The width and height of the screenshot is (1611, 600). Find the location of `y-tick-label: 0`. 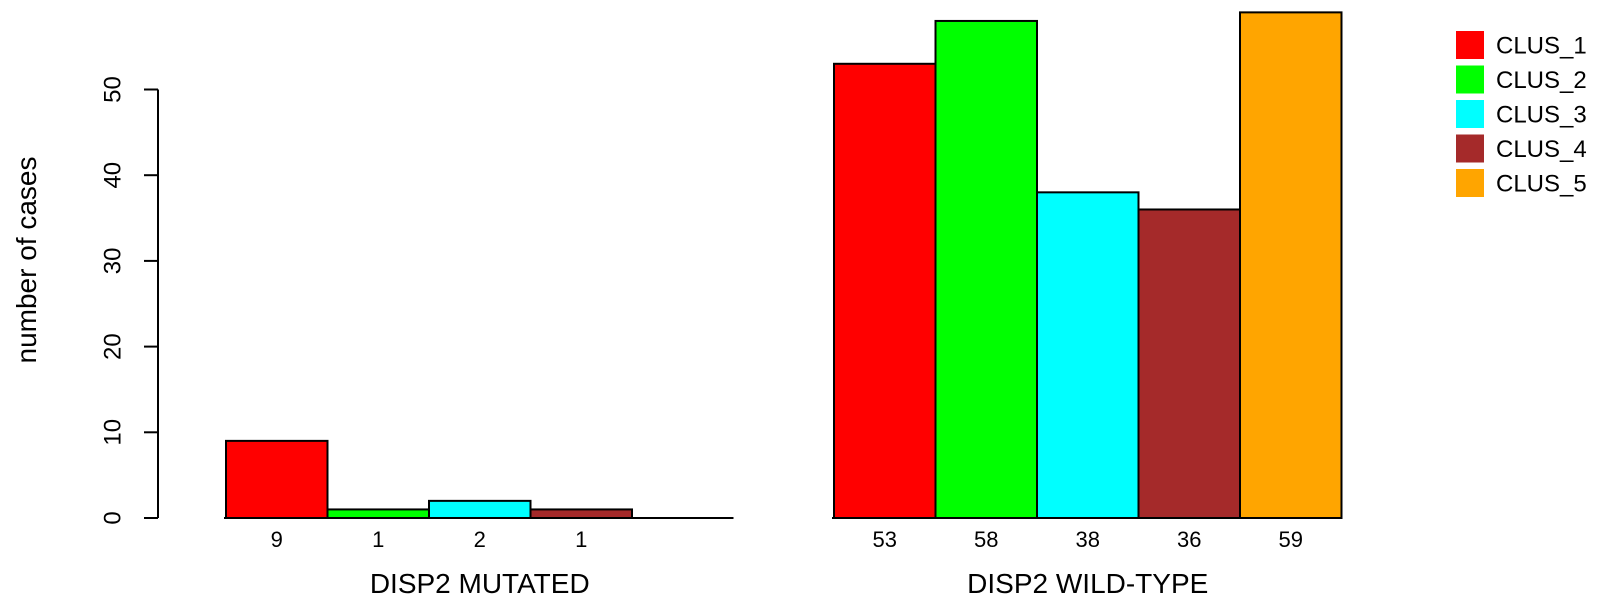

y-tick-label: 0 is located at coordinates (112, 517).